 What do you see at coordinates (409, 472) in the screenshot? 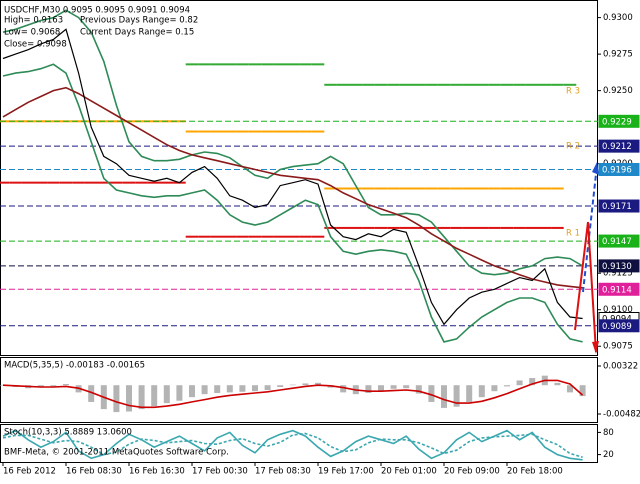
I see `x-tick-label: 20 Feb 01:00` at bounding box center [409, 472].